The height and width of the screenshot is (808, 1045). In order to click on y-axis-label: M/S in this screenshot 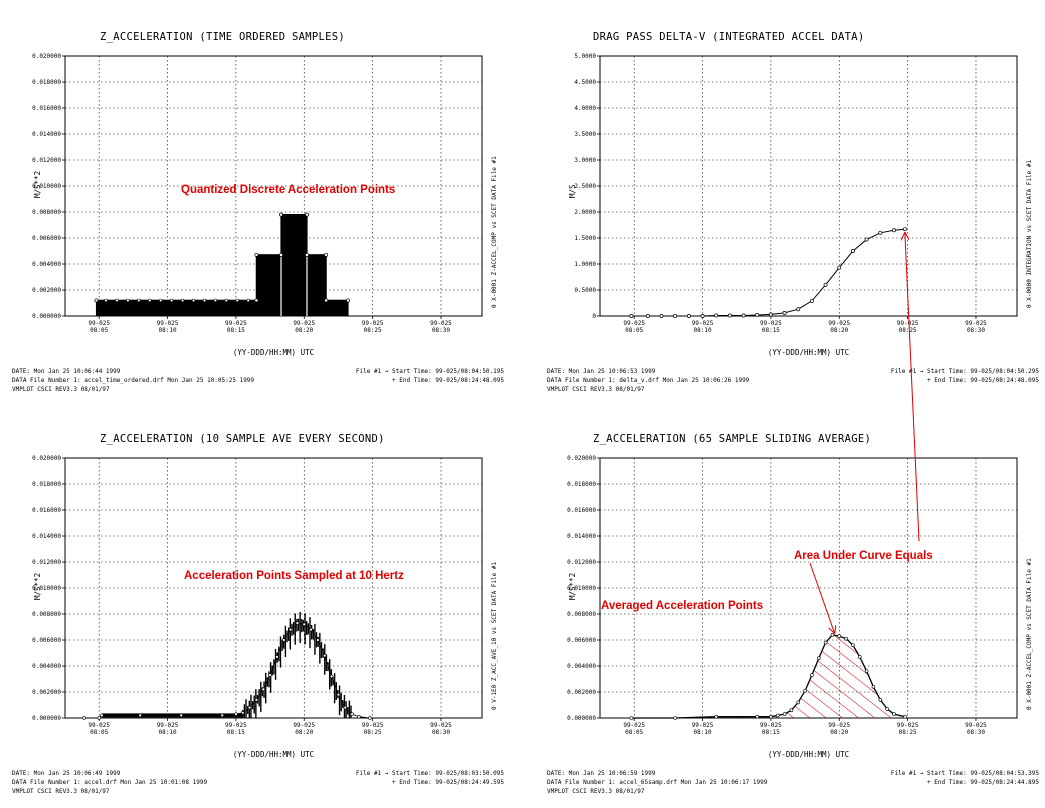, I will do `click(572, 191)`.